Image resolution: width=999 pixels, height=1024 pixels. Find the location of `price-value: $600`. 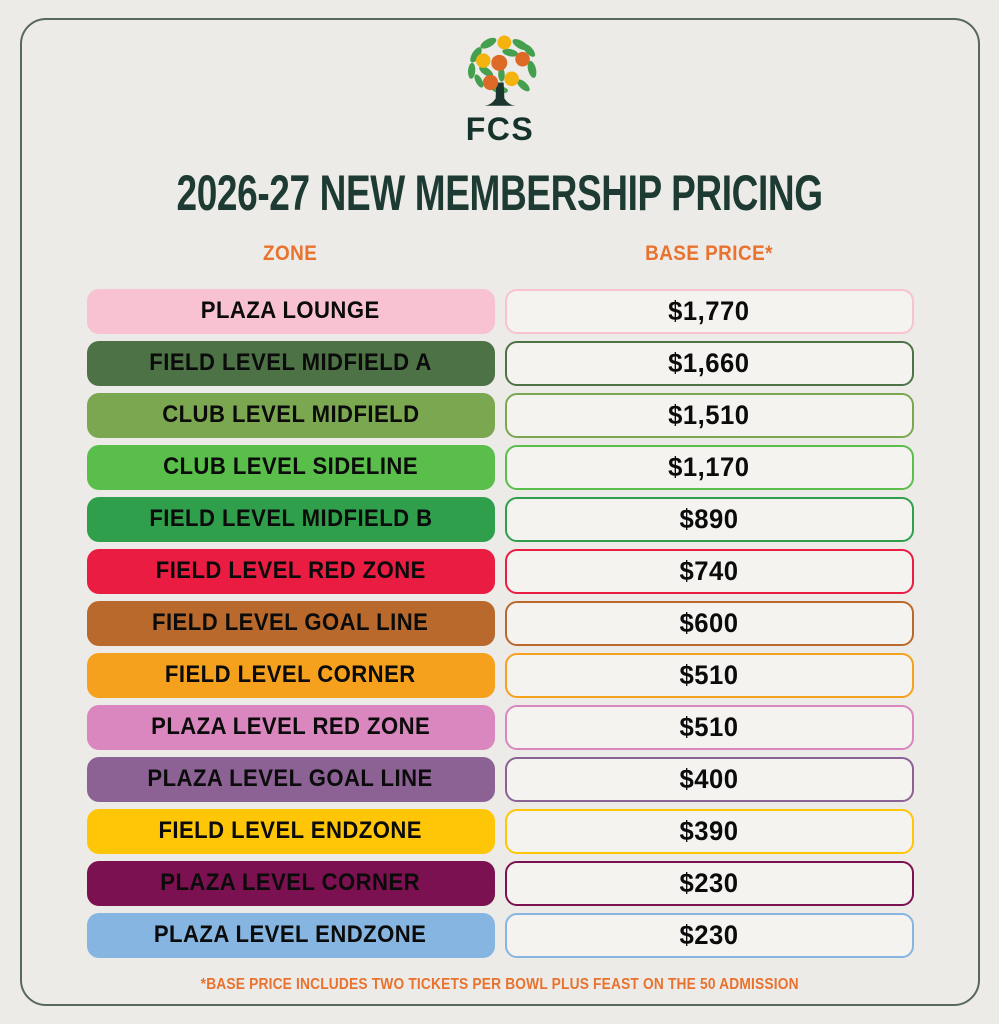

price-value: $600 is located at coordinates (709, 622).